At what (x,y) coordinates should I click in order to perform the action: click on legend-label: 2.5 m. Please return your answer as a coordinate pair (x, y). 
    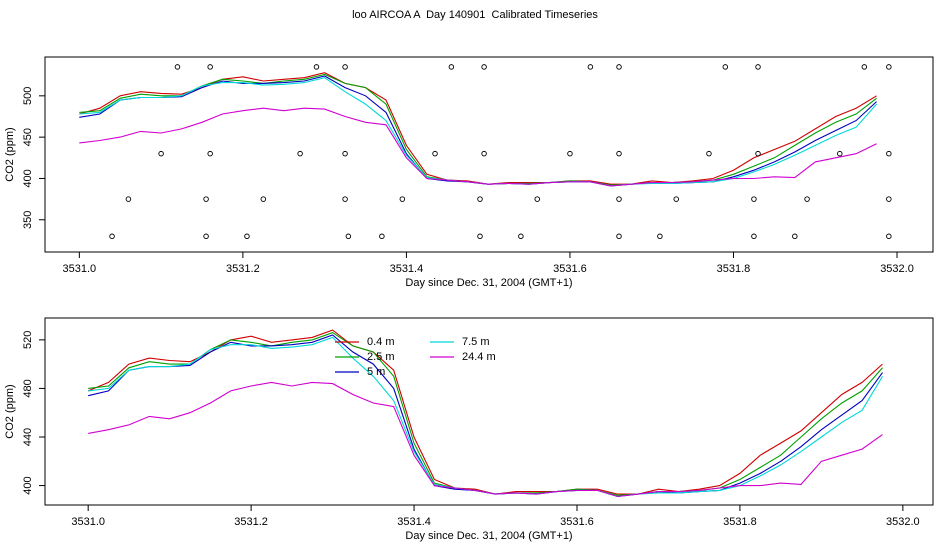
    Looking at the image, I should click on (381, 357).